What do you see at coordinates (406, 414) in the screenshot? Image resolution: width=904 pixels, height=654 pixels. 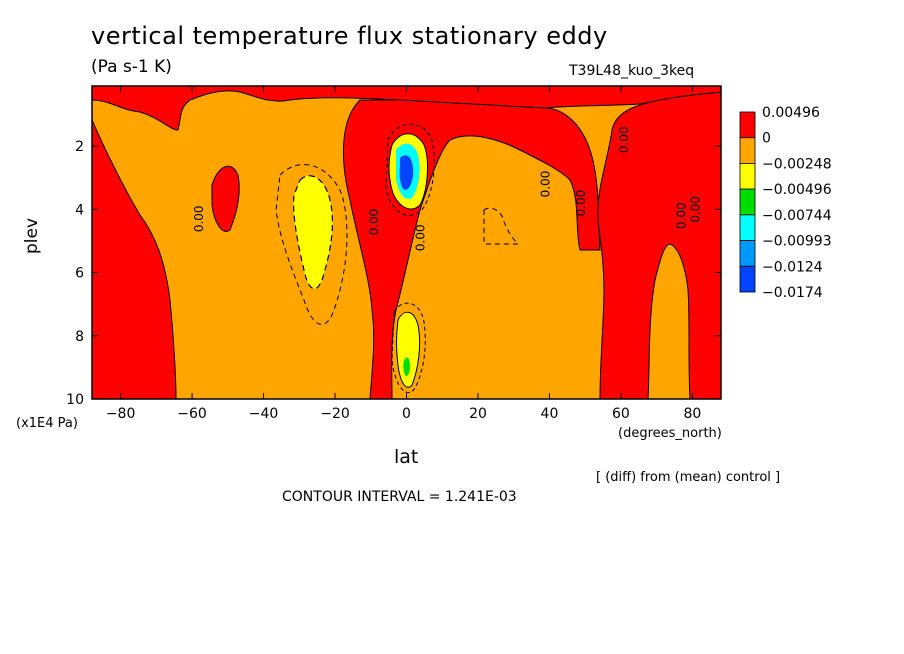 I see `x-tick-label: 0` at bounding box center [406, 414].